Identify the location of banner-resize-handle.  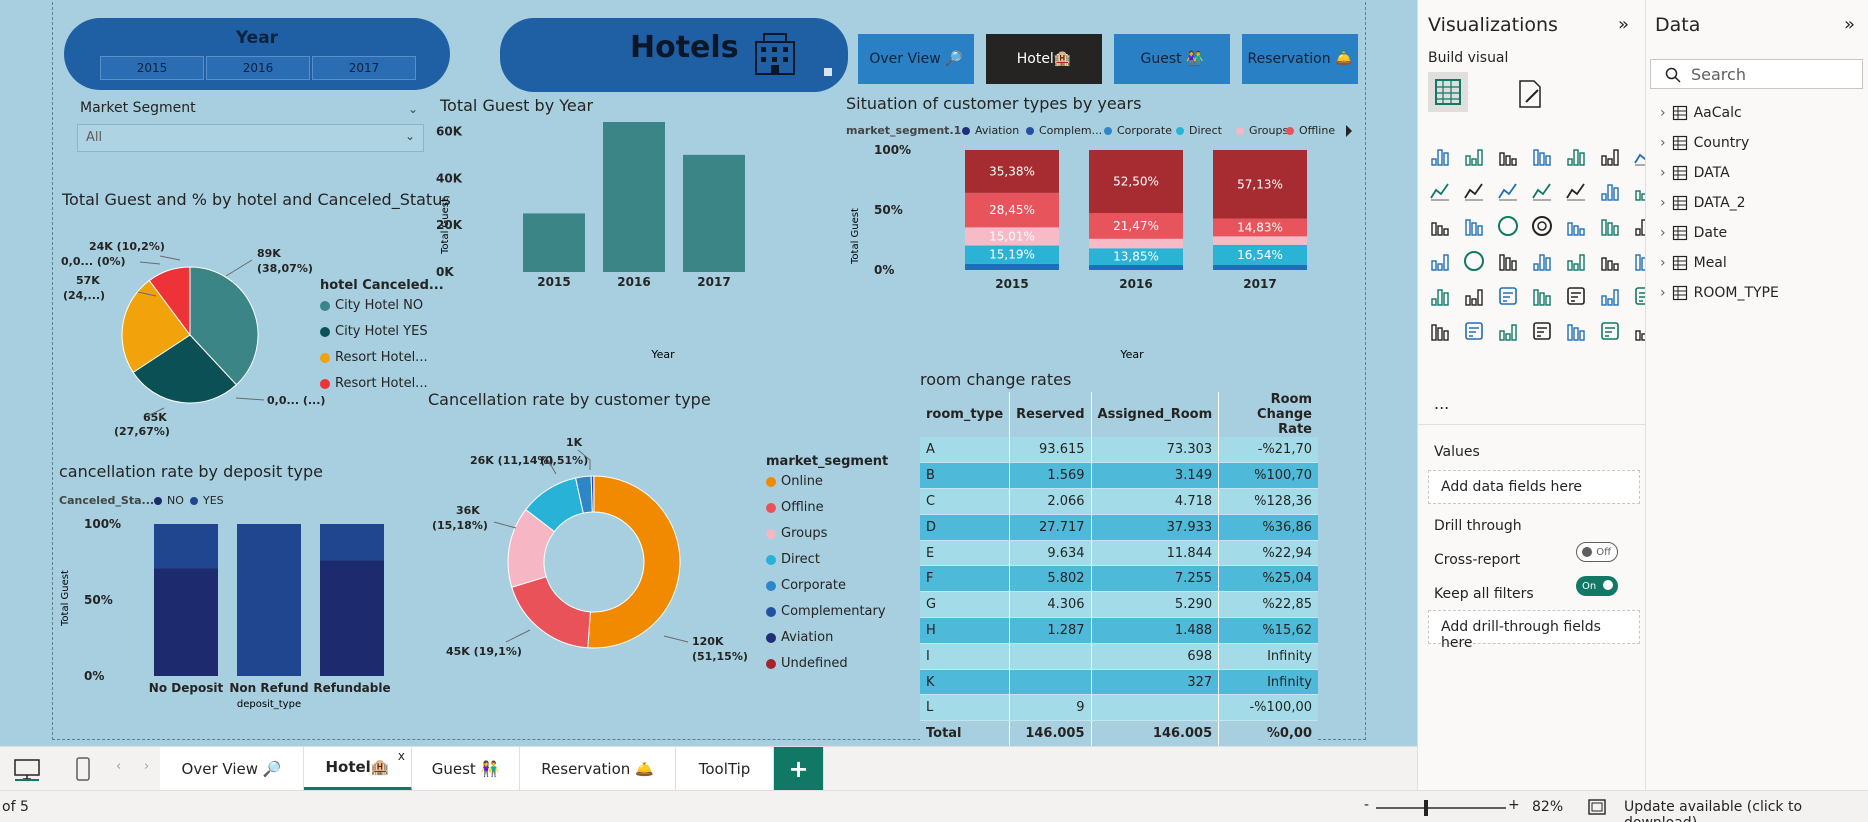
(828, 72).